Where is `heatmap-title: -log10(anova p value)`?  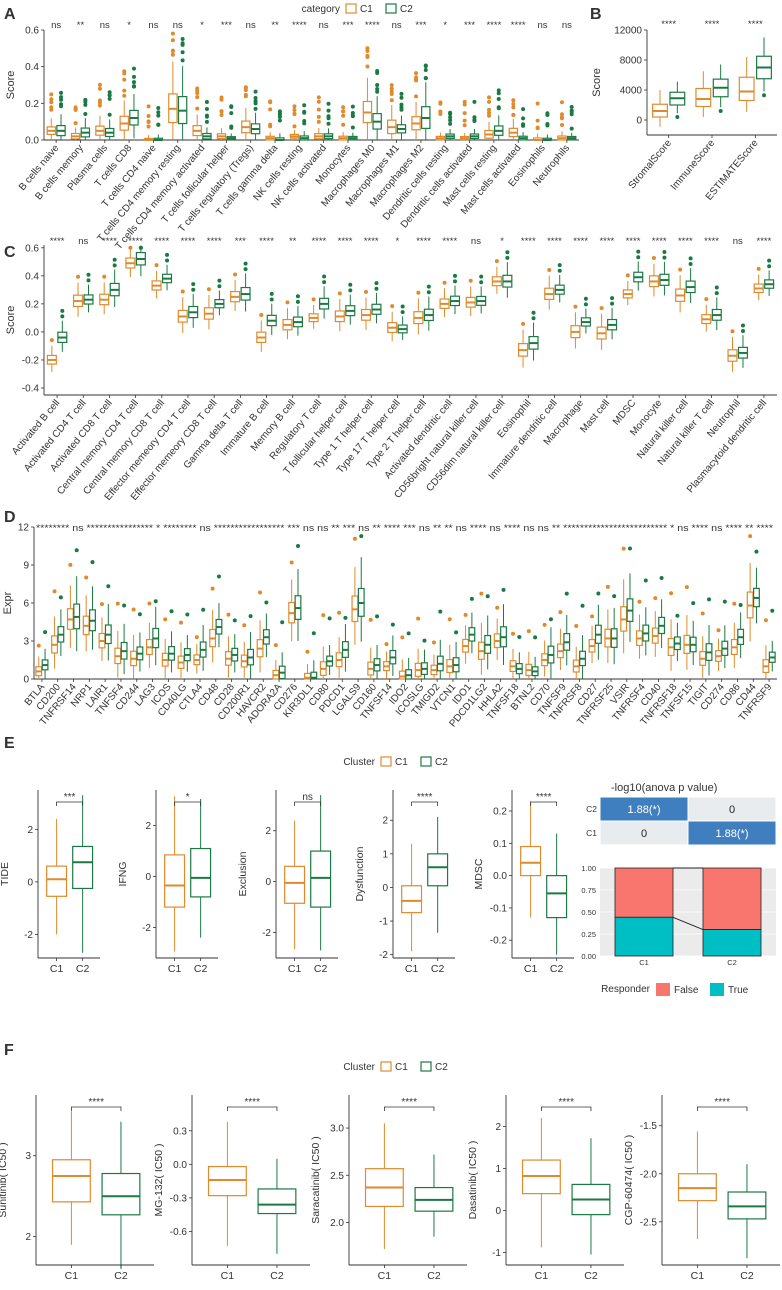
heatmap-title: -log10(anova p value) is located at coordinates (664, 788).